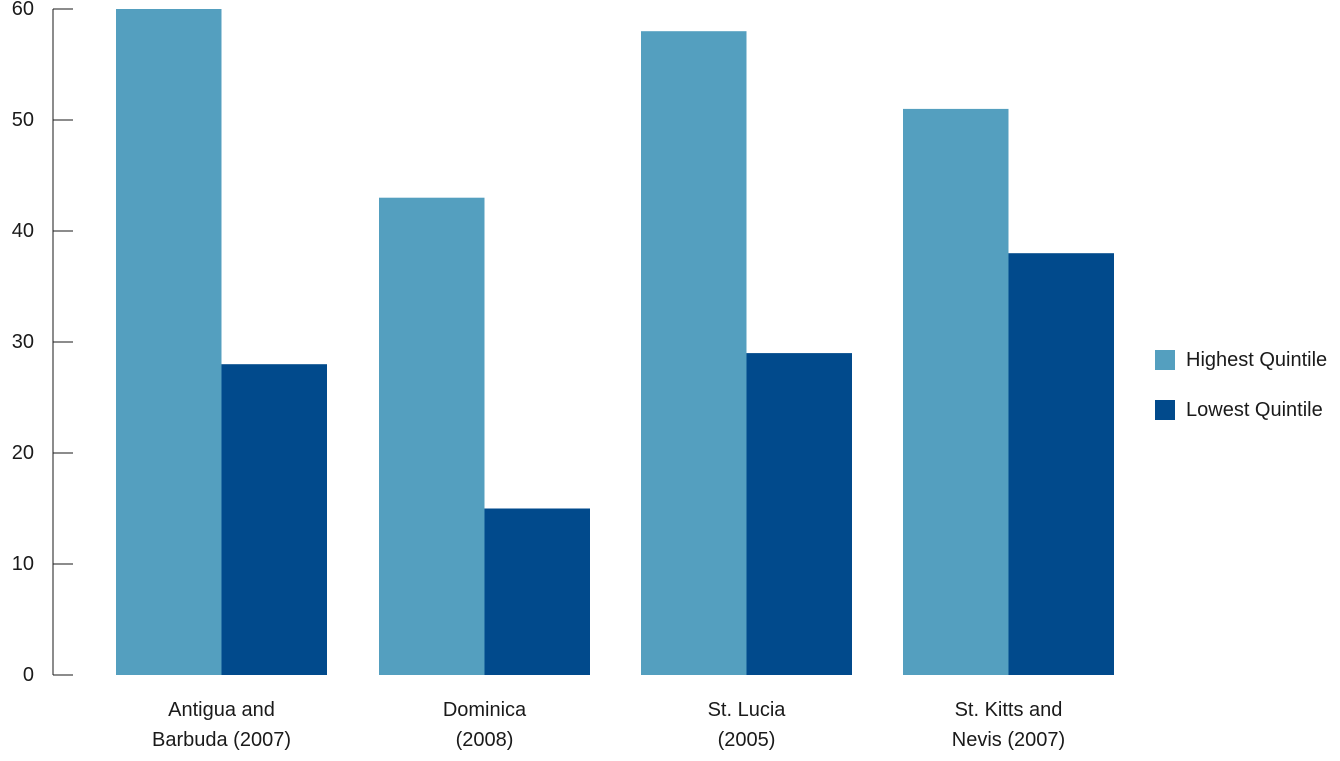 Image resolution: width=1340 pixels, height=761 pixels. I want to click on legend: Highest Quintile Lowest Quintile, so click(1241, 385).